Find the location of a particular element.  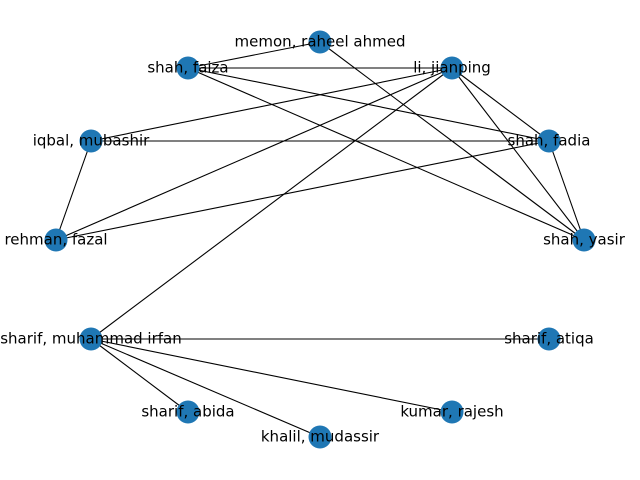

node-label-shahfadia: shah, fadia is located at coordinates (549, 141).